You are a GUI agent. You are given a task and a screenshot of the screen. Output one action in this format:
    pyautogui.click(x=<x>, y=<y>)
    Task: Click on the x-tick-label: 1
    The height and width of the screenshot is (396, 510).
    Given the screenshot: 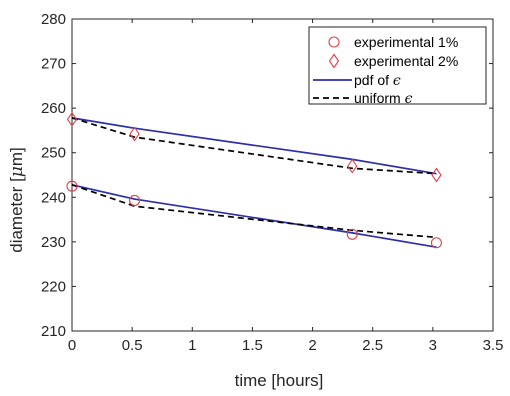 What is the action you would take?
    pyautogui.click(x=192, y=345)
    